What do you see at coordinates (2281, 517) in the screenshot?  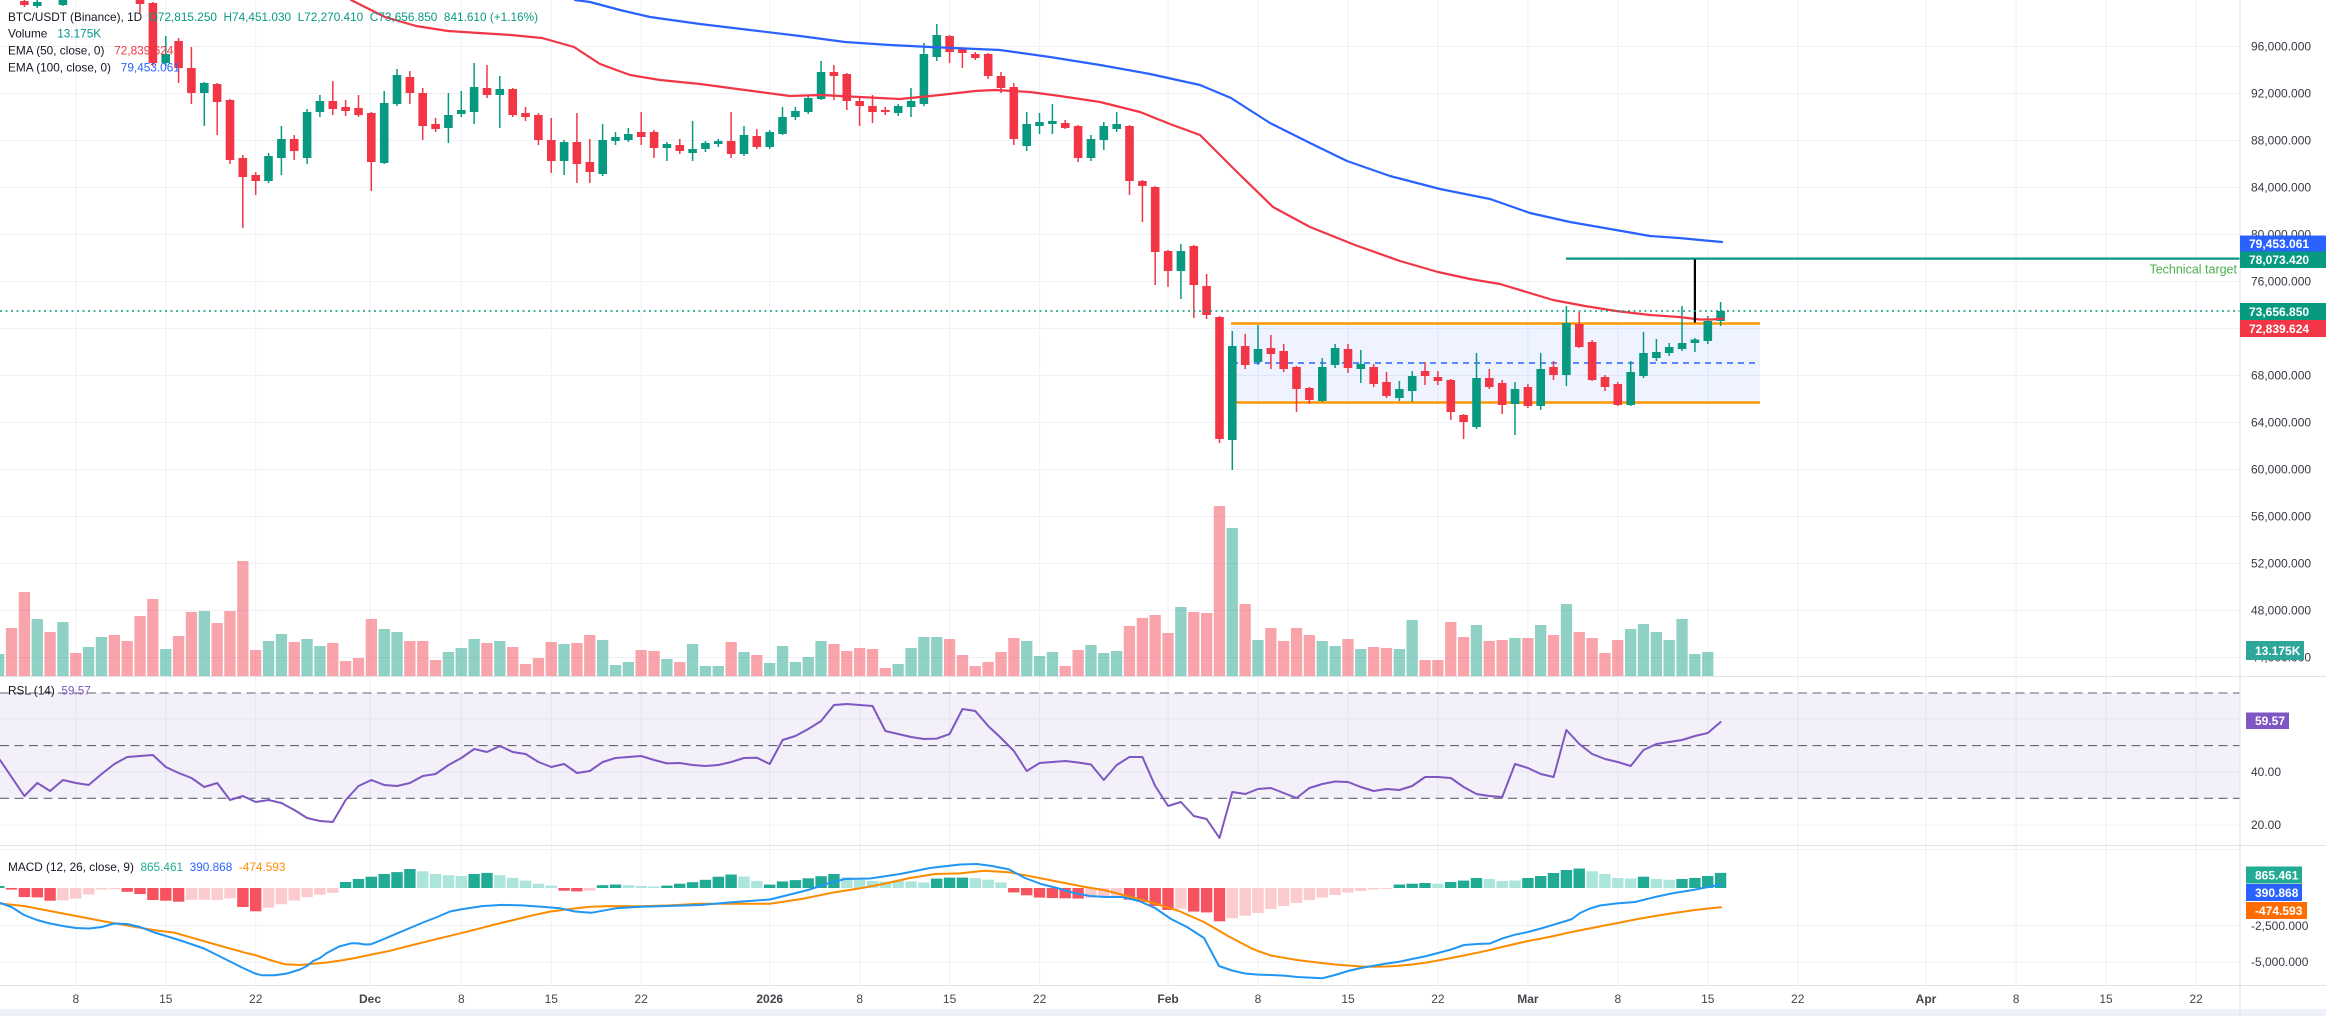 I see `svg-text: 56,000.000` at bounding box center [2281, 517].